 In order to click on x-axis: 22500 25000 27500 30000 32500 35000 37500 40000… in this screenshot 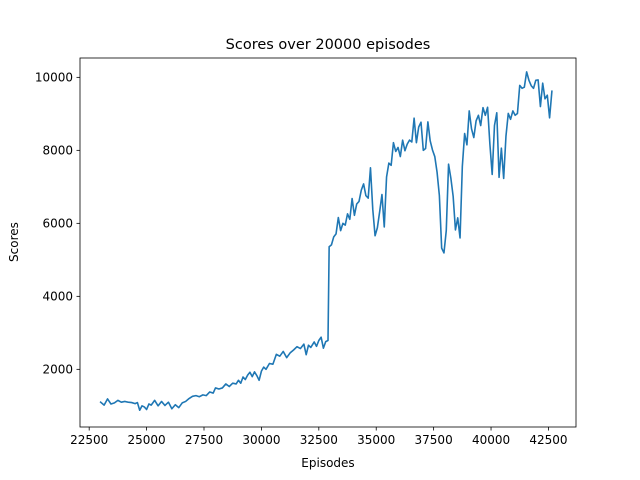, I will do `click(319, 437)`.